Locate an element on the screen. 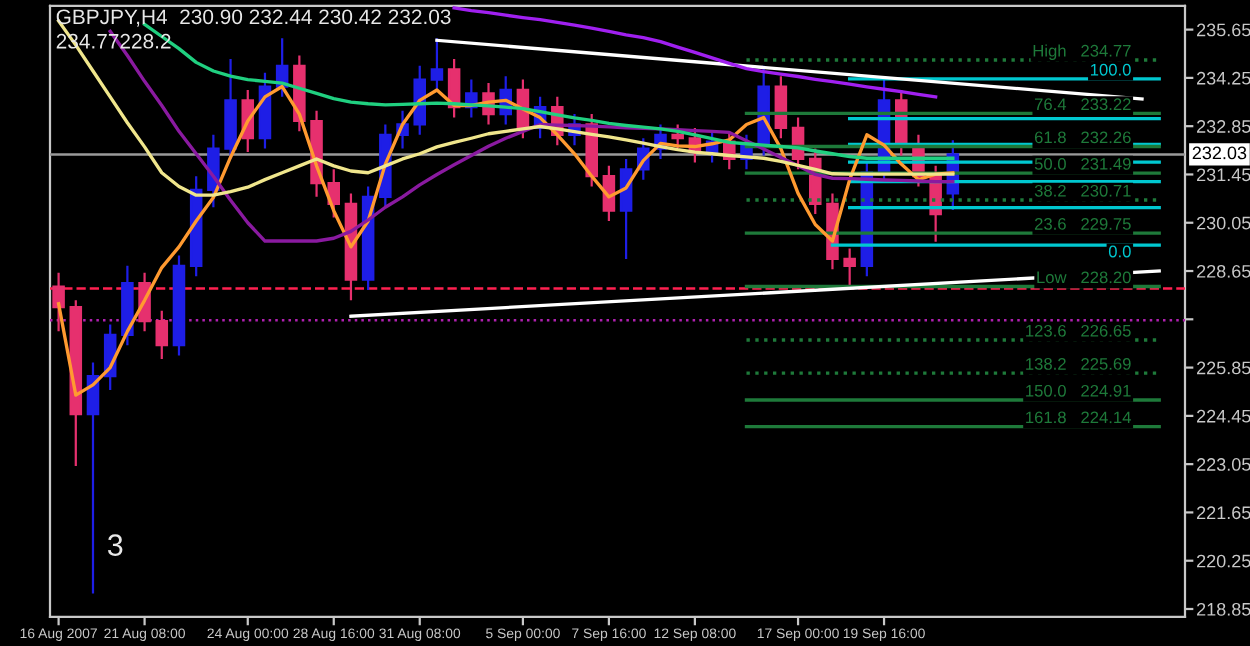 The width and height of the screenshot is (1250, 646). y-tick-label: 225.85 is located at coordinates (1223, 368).